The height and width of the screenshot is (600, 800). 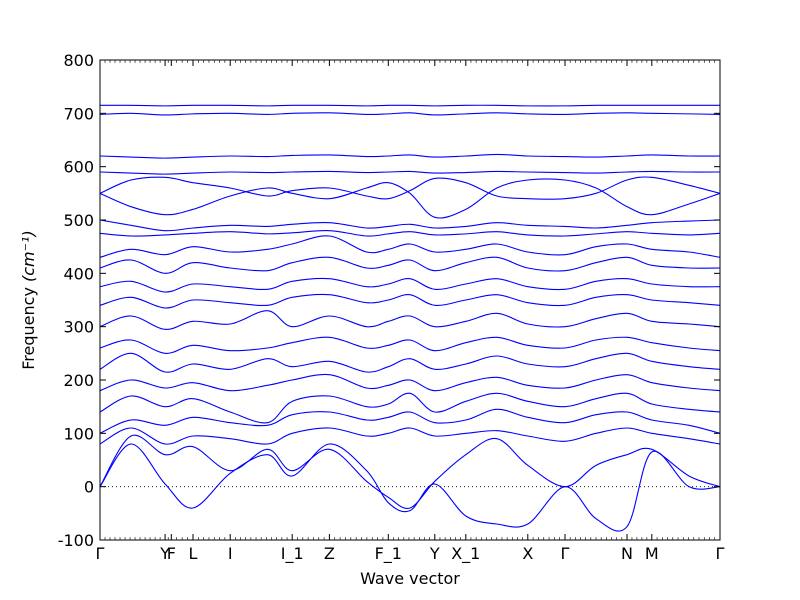 I want to click on x-tick-label: F, so click(x=171, y=553).